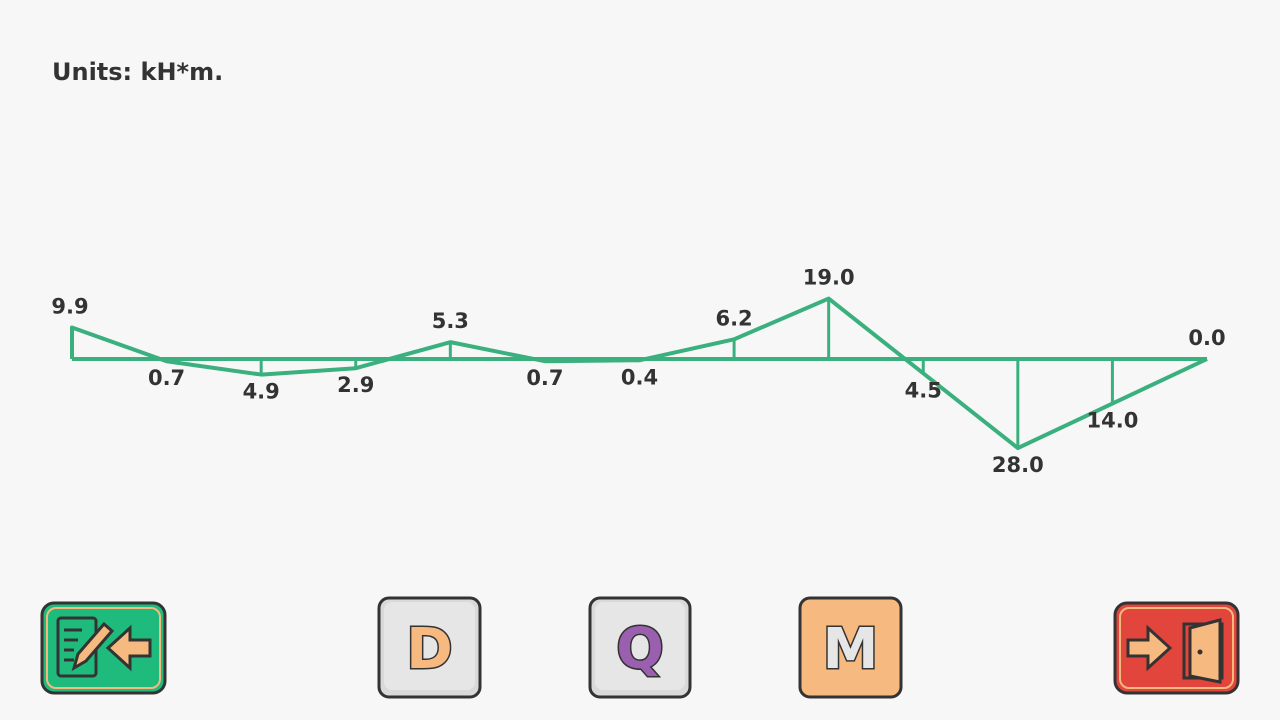 This screenshot has width=1280, height=720. I want to click on button-label: Q, so click(640, 649).